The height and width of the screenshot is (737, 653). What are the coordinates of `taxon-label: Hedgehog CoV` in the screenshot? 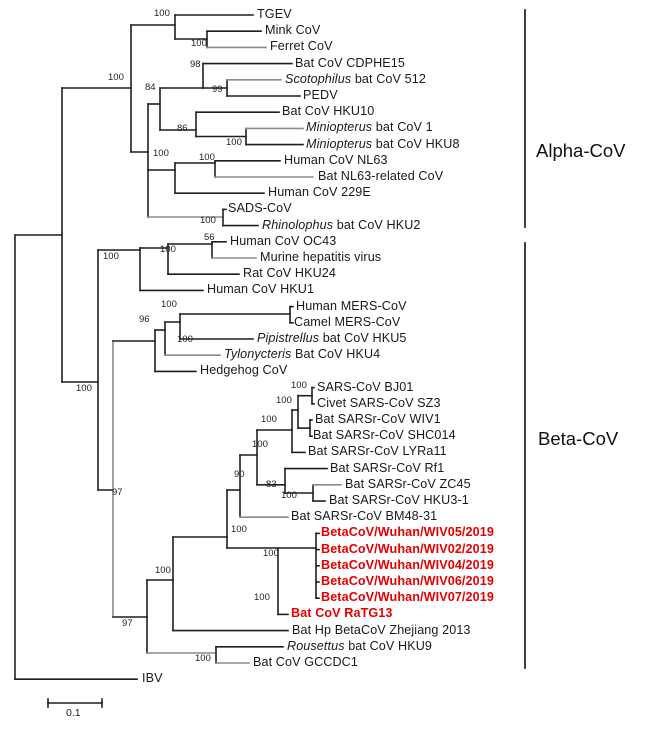 It's located at (244, 370).